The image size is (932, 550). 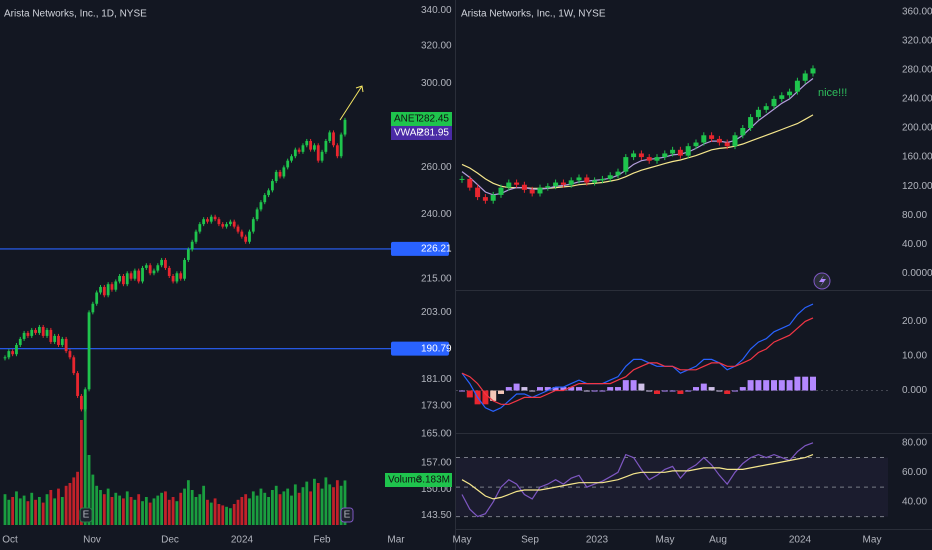 What do you see at coordinates (405, 480) in the screenshot?
I see `volume-tag-name: Volume` at bounding box center [405, 480].